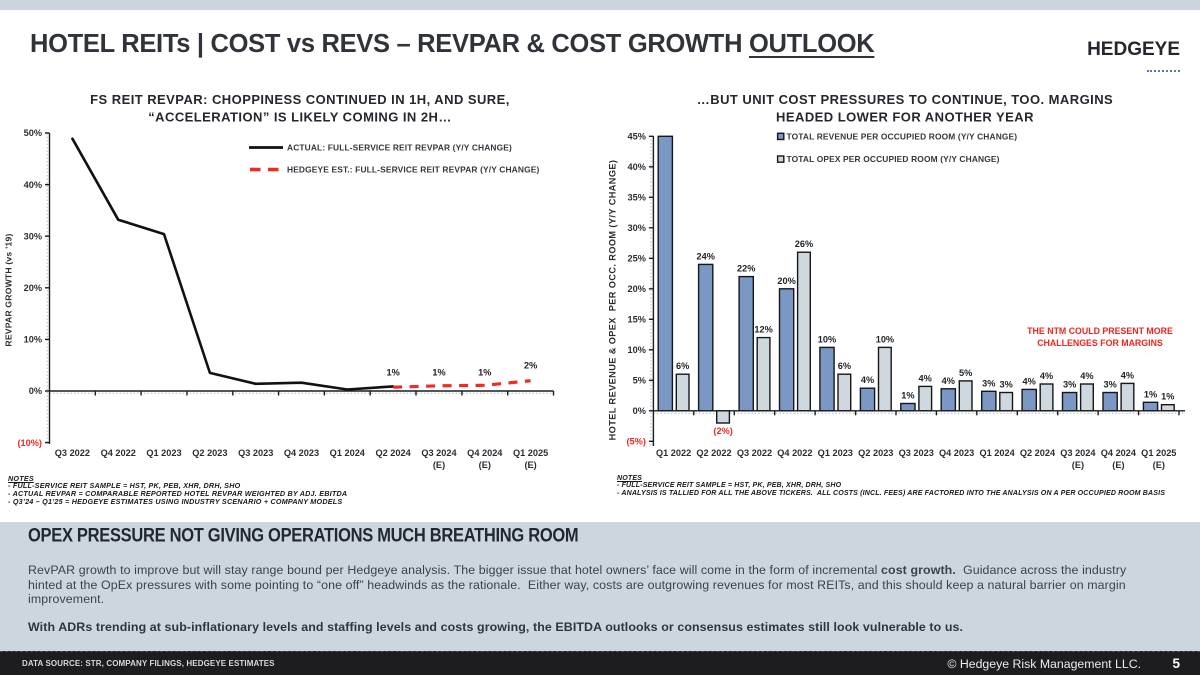 Image resolution: width=1200 pixels, height=675 pixels. I want to click on svg-text: 22%, so click(746, 269).